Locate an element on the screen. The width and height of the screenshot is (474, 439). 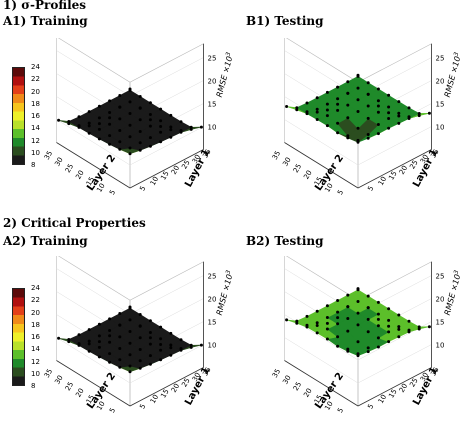
layer1-tick-label: 30 is located at coordinates (424, 377).